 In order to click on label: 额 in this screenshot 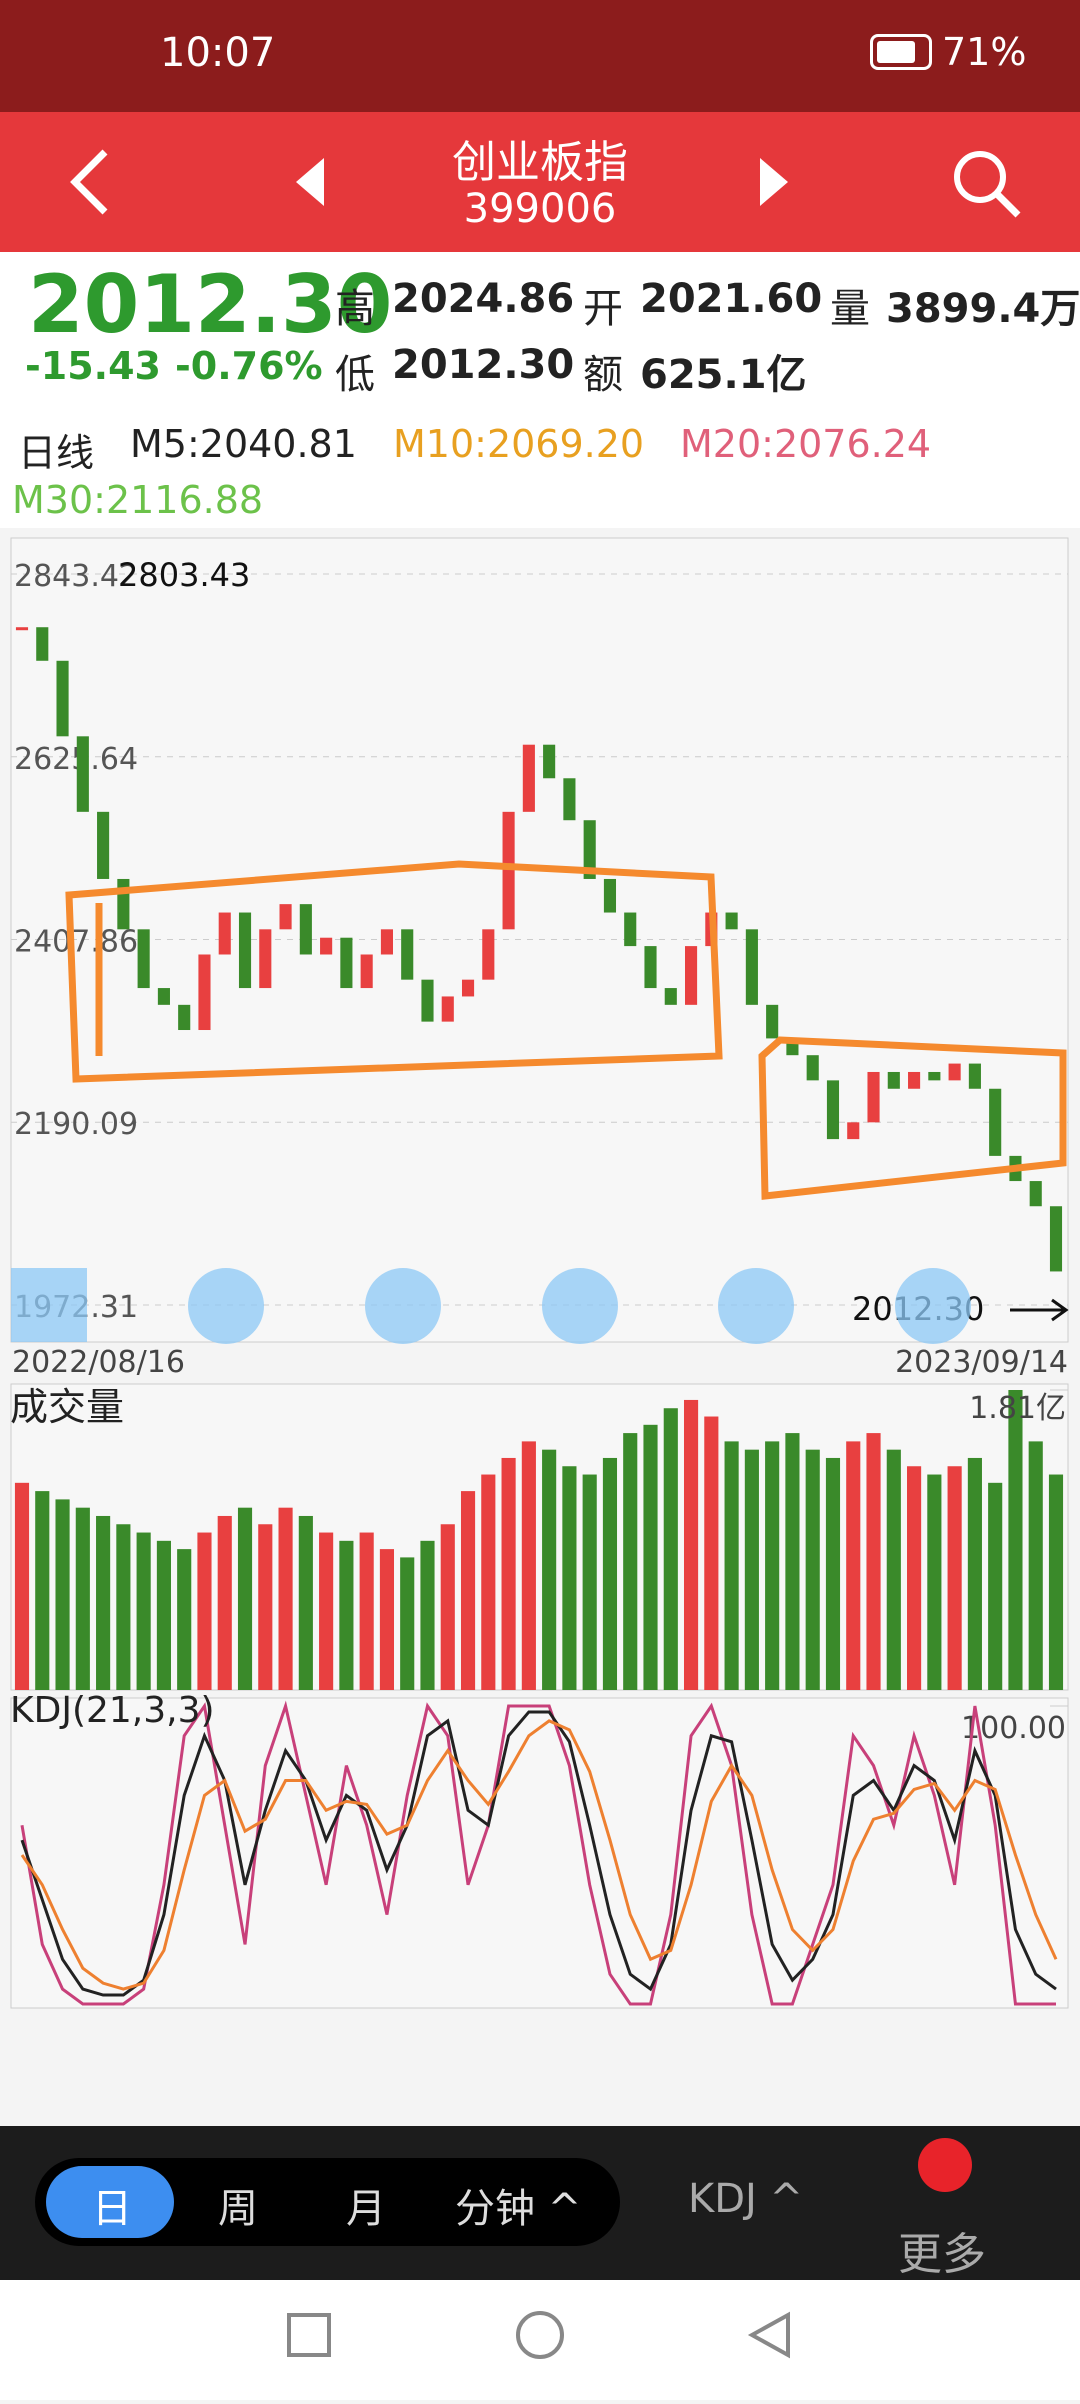, I will do `click(603, 375)`.